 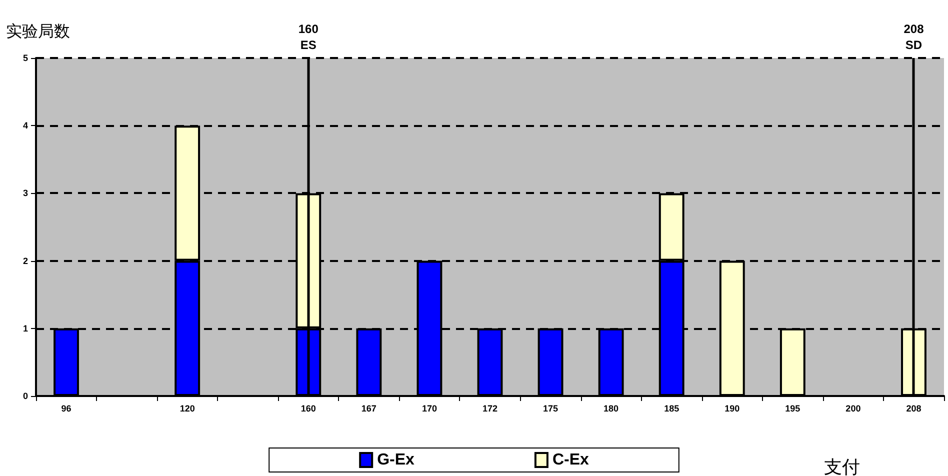 I want to click on x-tick-label: 185, so click(x=672, y=409).